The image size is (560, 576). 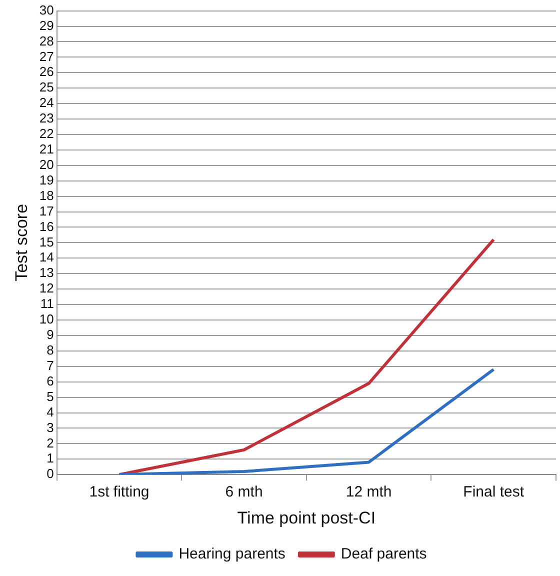 What do you see at coordinates (46, 118) in the screenshot?
I see `y-tick-label: 23` at bounding box center [46, 118].